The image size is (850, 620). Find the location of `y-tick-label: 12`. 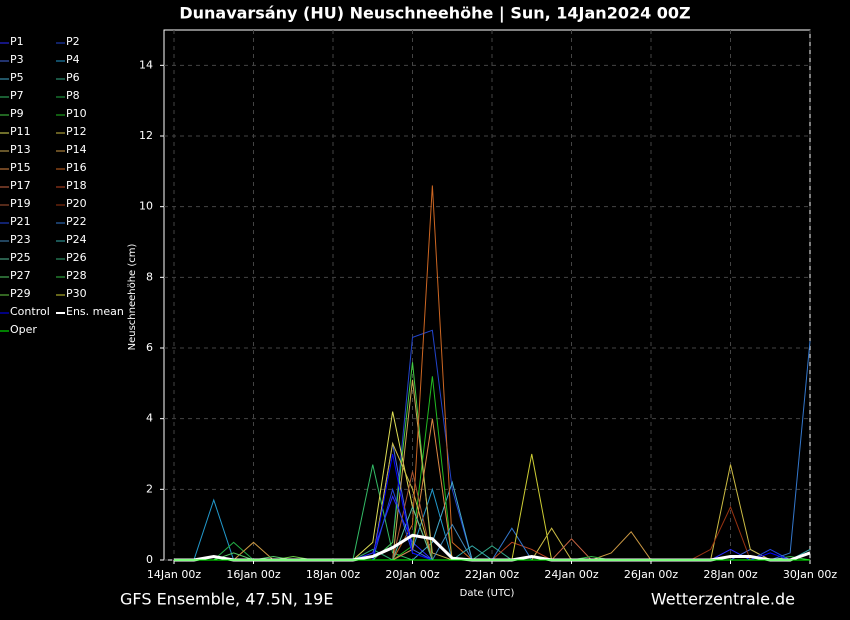

y-tick-label: 12 is located at coordinates (146, 135).